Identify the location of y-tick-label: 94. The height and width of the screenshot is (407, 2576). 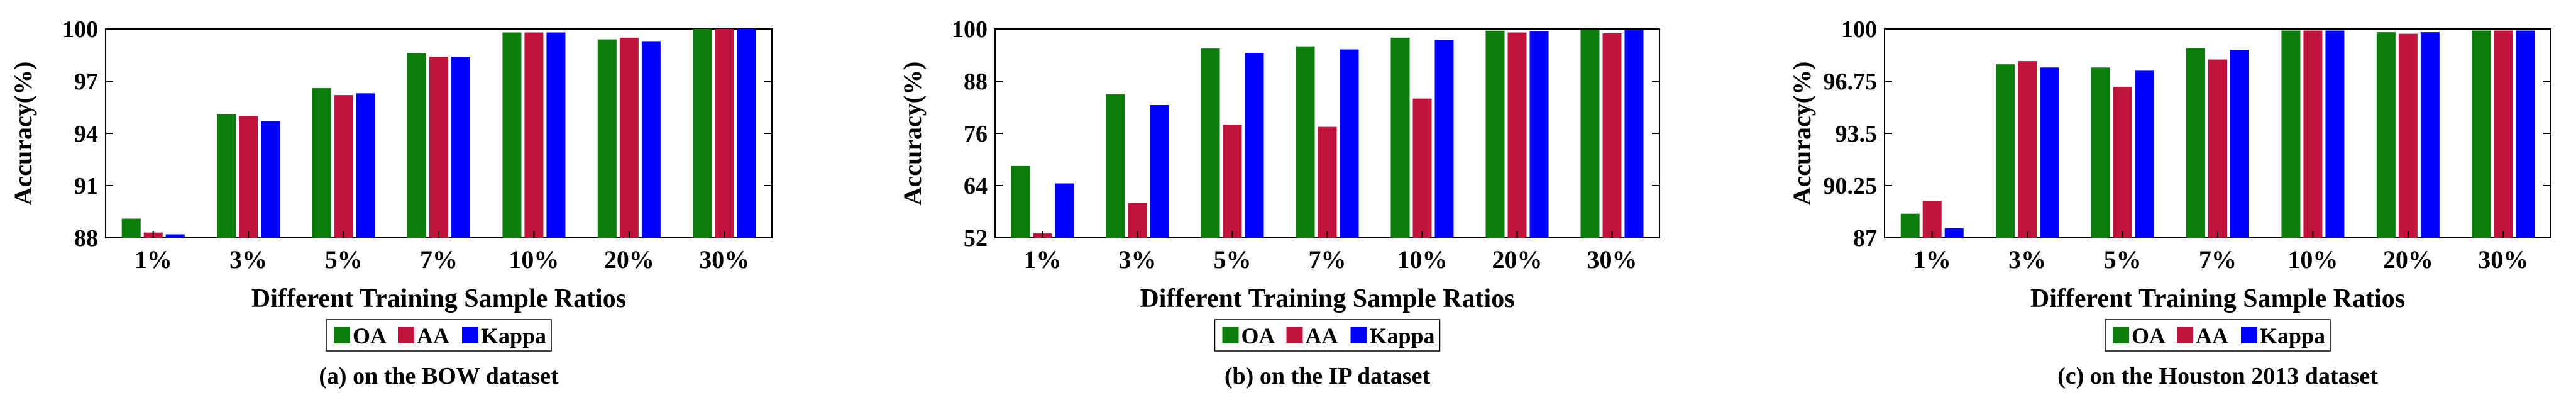
(86, 134).